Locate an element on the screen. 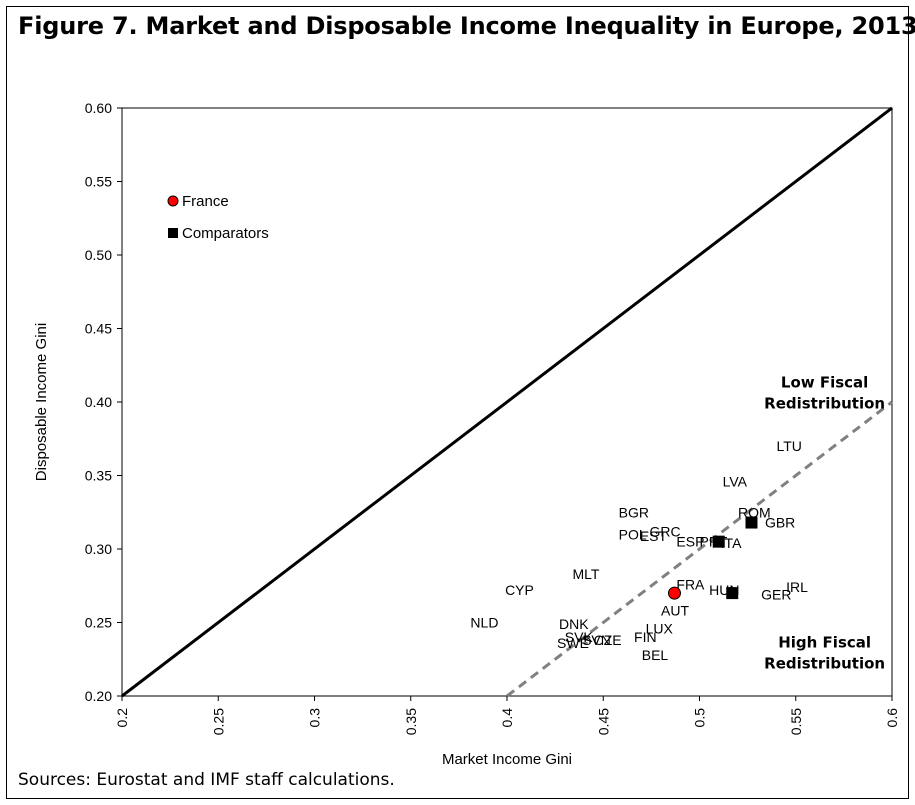 The height and width of the screenshot is (805, 915). annotation-line: High Fiscal is located at coordinates (824, 642).